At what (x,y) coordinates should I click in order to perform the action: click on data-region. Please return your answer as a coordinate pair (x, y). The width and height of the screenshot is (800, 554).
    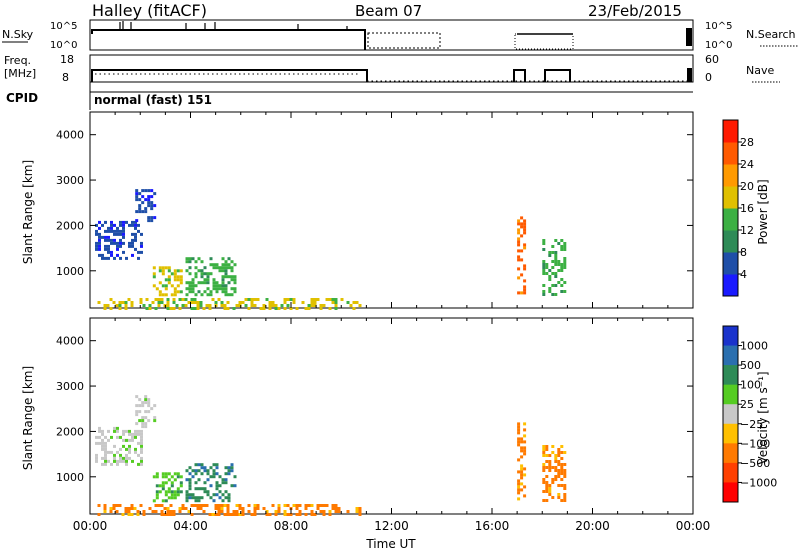
    Looking at the image, I should click on (554, 267).